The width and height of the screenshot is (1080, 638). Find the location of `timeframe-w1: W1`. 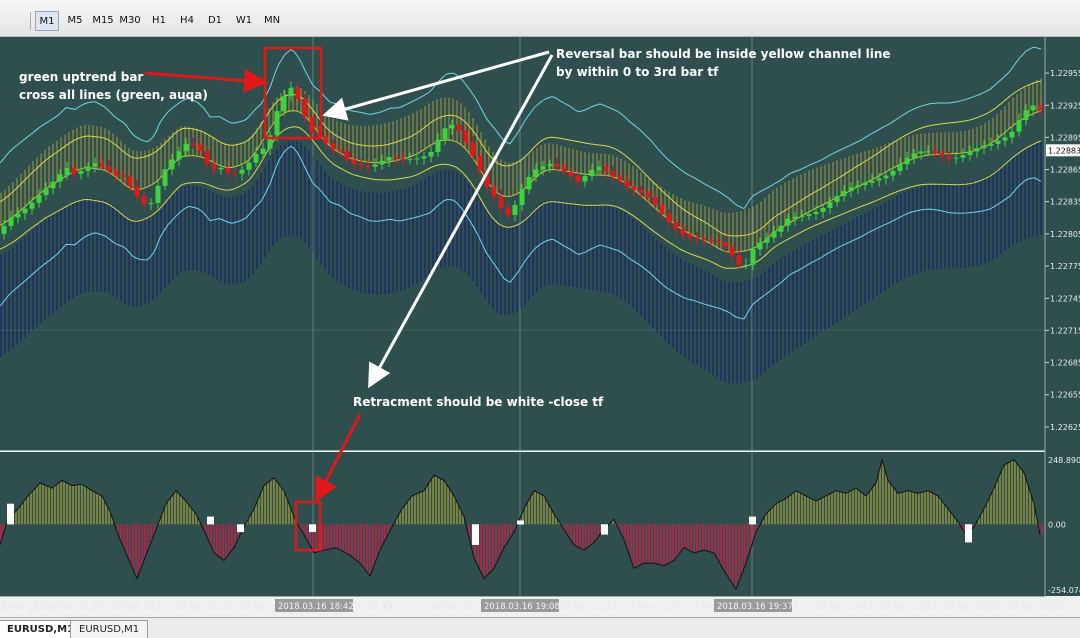

timeframe-w1: W1 is located at coordinates (244, 20).